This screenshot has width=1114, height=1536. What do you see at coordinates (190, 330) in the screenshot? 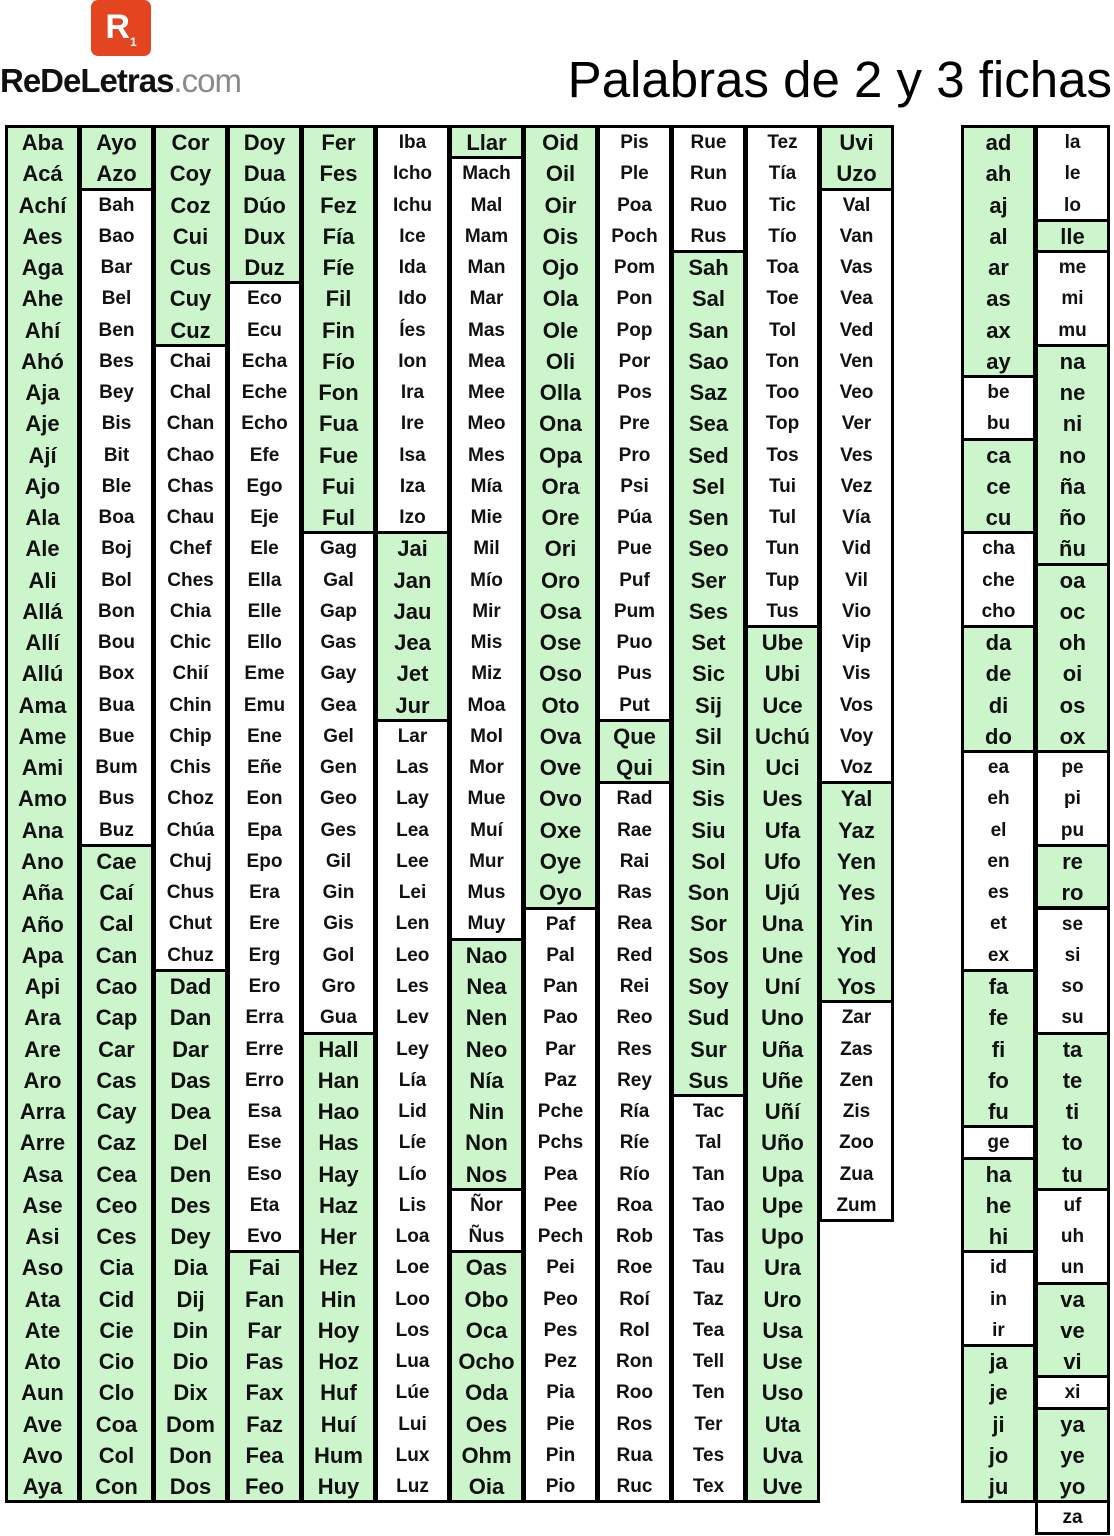
I see `word: Cuz` at bounding box center [190, 330].